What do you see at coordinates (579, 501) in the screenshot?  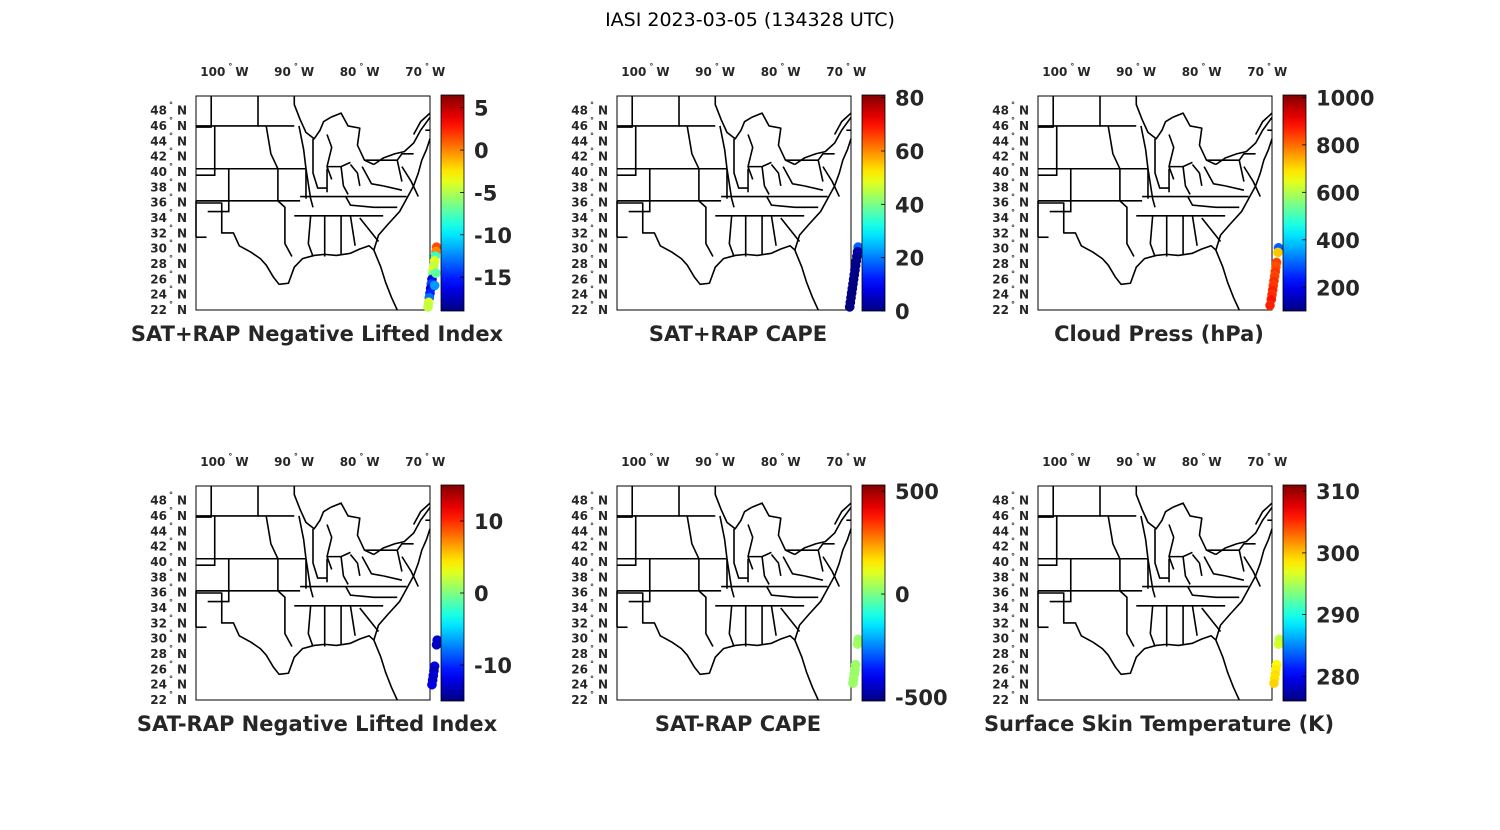 I see `lat-tick-value: 48` at bounding box center [579, 501].